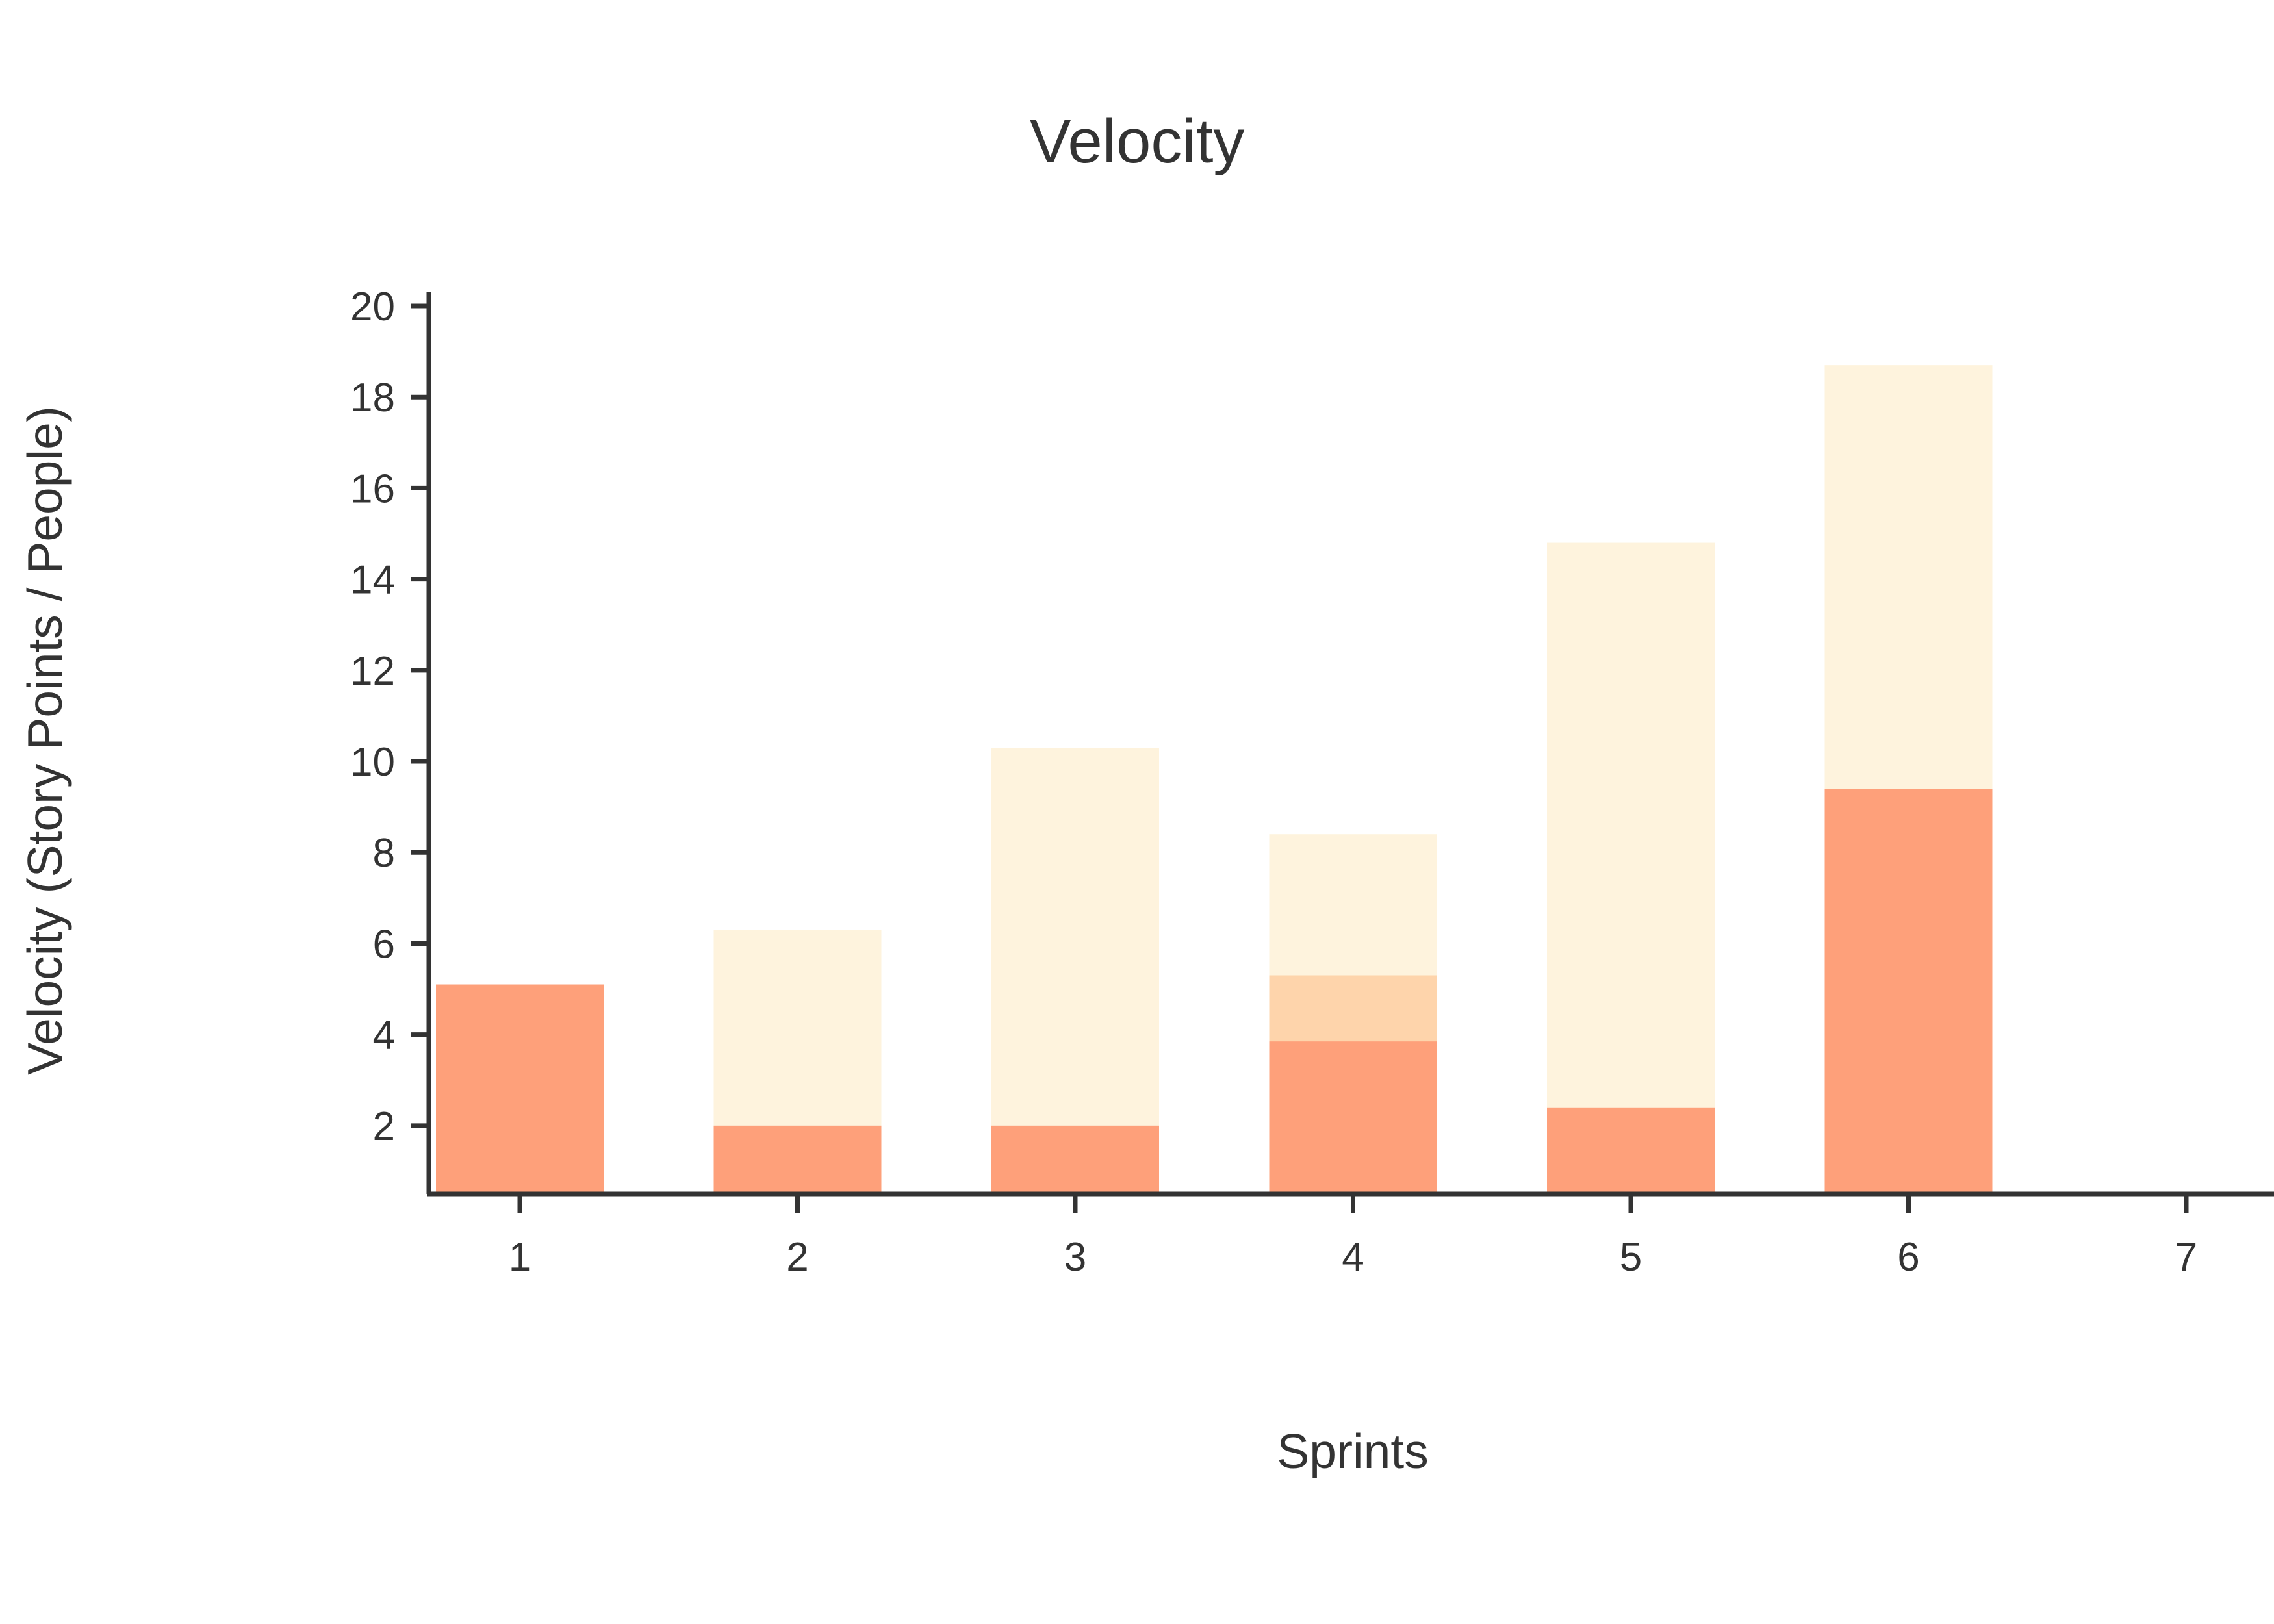  What do you see at coordinates (384, 944) in the screenshot?
I see `y-tick-label-6: 6` at bounding box center [384, 944].